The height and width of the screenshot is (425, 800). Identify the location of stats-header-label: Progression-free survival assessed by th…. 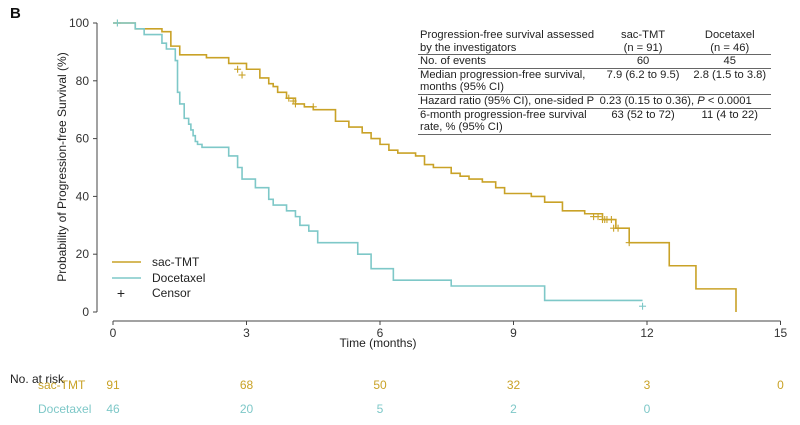
(508, 42).